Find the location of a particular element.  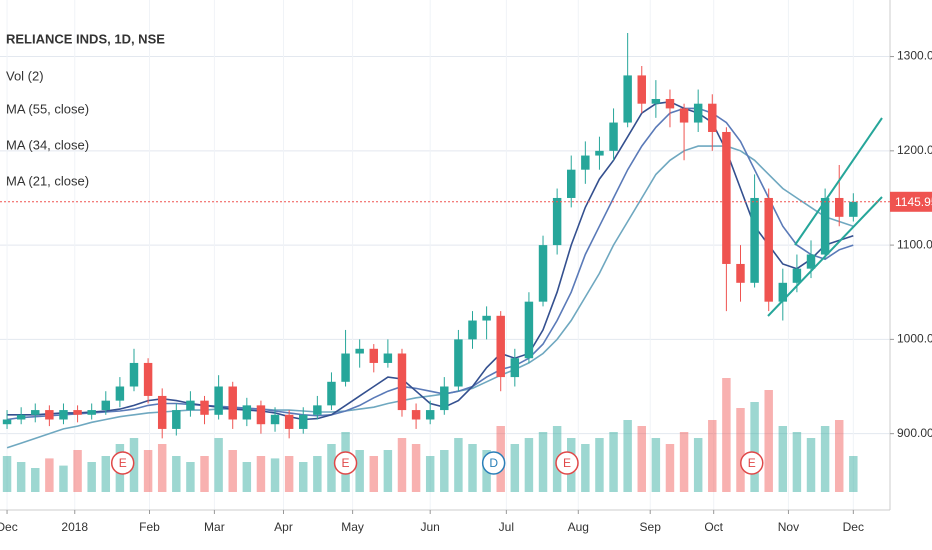

y-tick-label: 1300.00 is located at coordinates (914, 56).